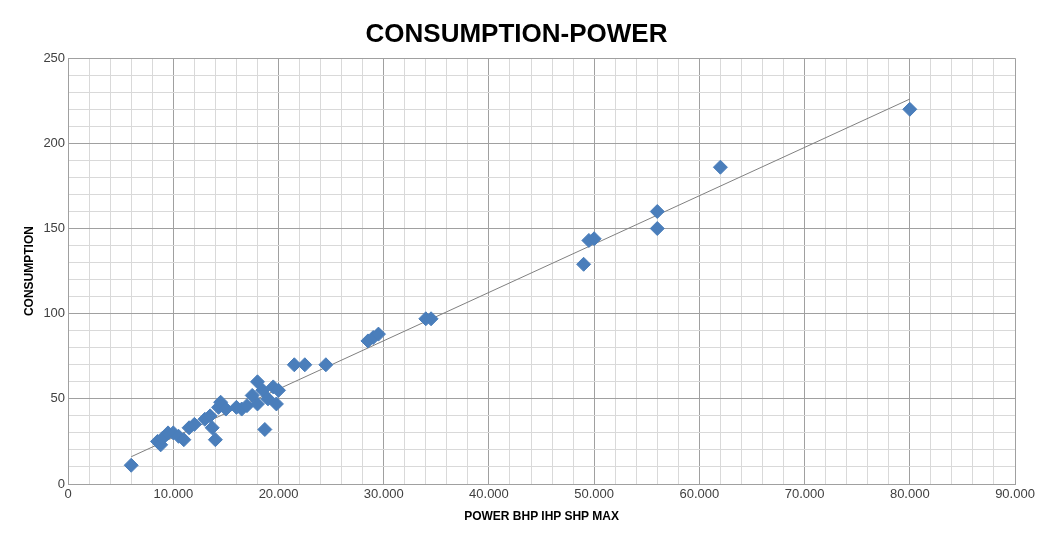 The width and height of the screenshot is (1053, 541). I want to click on x-tick-label: 30.000, so click(383, 494).